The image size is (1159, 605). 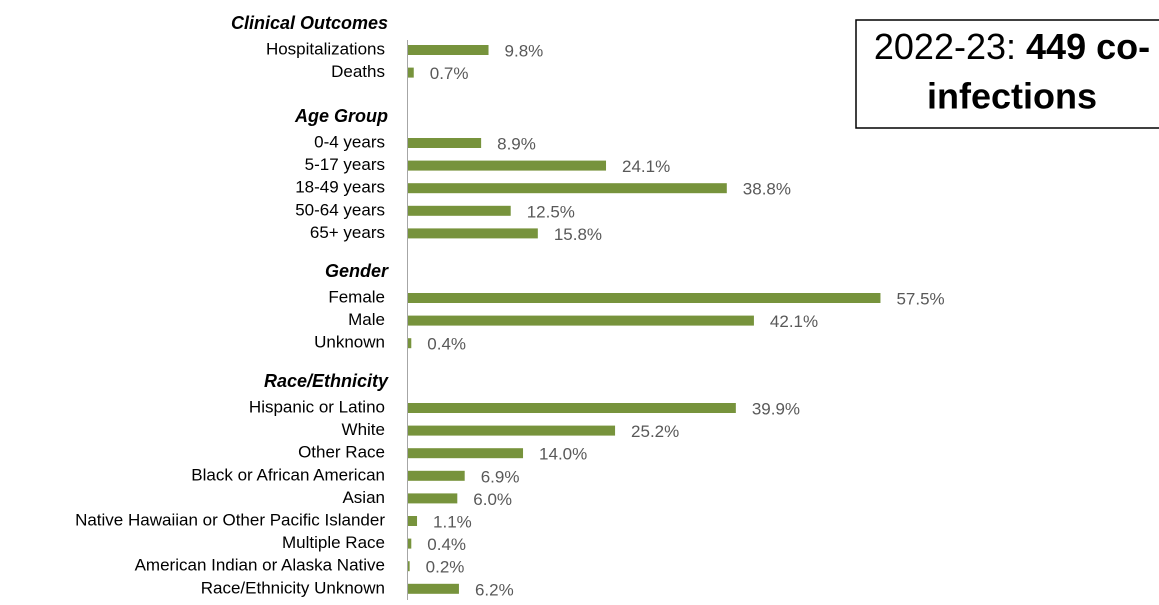 I want to click on value-label: 9.8%, so click(x=524, y=50).